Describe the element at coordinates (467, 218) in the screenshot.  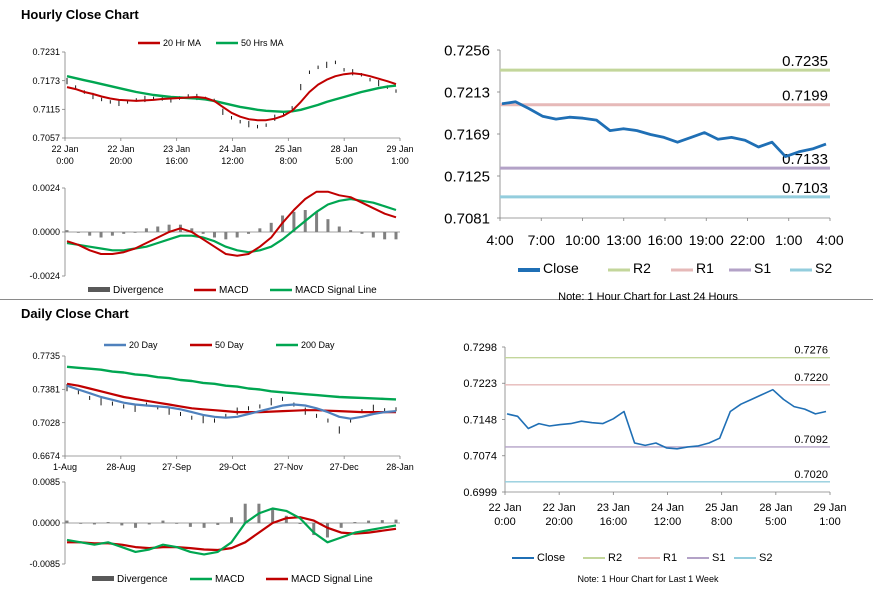
I see `y-tick-label: 0.7081` at that location.